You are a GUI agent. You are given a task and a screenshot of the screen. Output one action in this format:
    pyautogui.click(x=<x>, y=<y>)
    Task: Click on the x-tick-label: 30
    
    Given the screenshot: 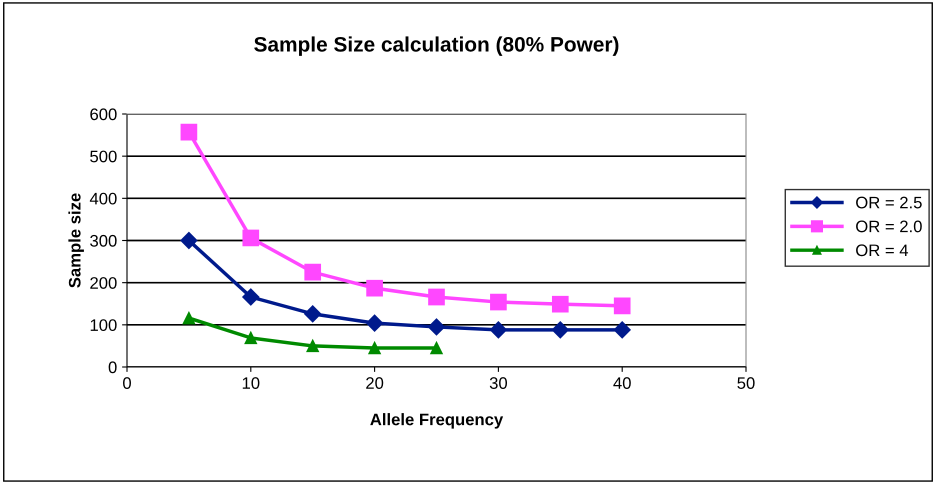 What is the action you would take?
    pyautogui.click(x=499, y=383)
    